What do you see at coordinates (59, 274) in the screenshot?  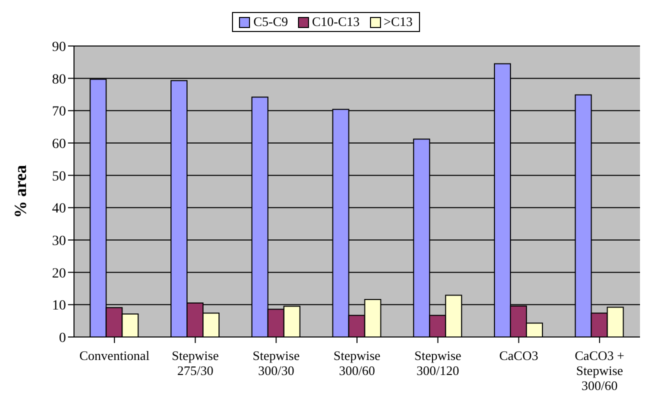 I see `y-tick-label: 20` at bounding box center [59, 274].